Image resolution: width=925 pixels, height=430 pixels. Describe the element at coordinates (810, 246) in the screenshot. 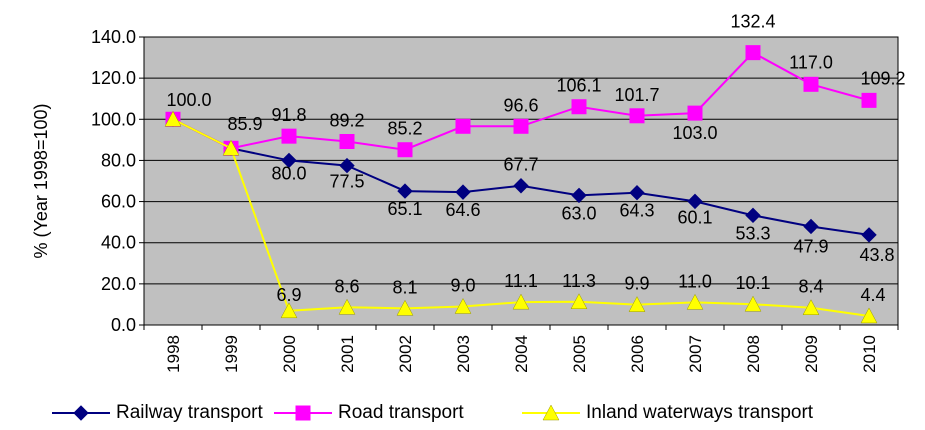

I see `data-label: 47.9` at that location.